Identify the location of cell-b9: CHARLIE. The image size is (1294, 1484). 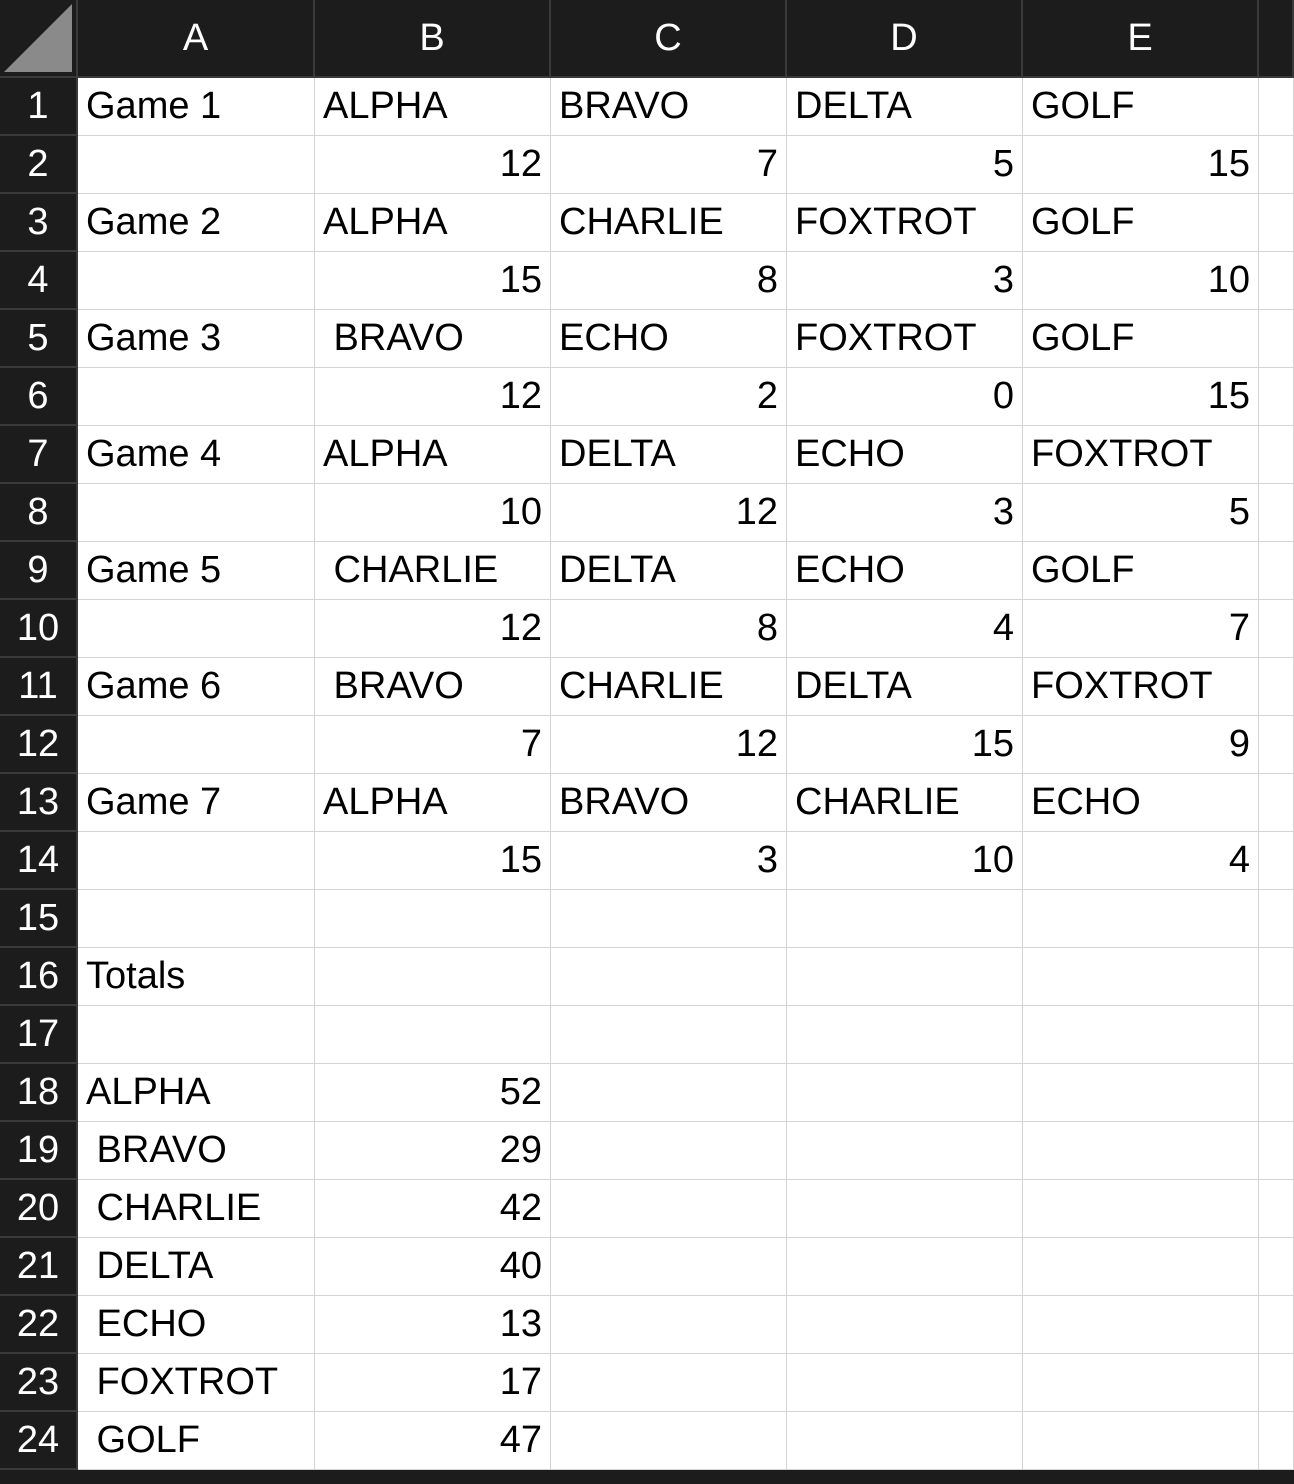
(433, 571).